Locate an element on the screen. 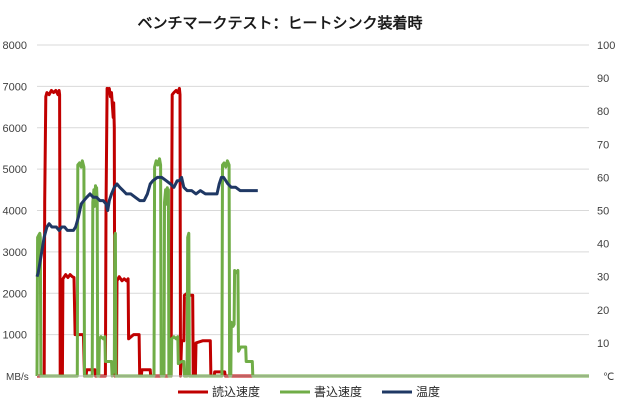 This screenshot has height=405, width=620. left-axis-unit: MB/s is located at coordinates (17, 377).